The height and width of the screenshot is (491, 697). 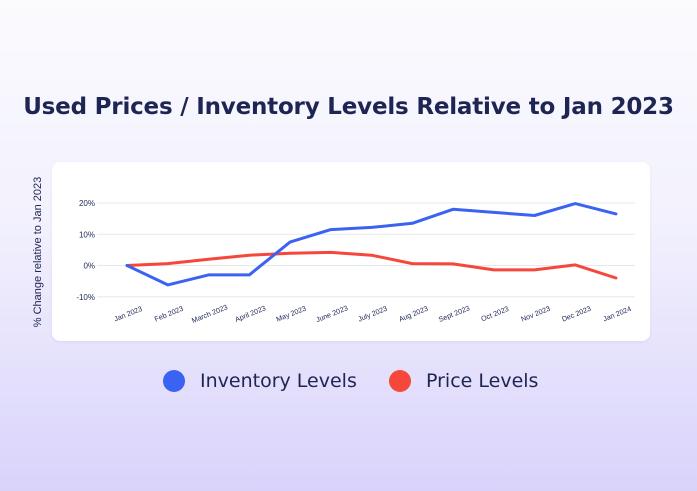 I want to click on x-tick-label: Sept 2023, so click(x=454, y=313).